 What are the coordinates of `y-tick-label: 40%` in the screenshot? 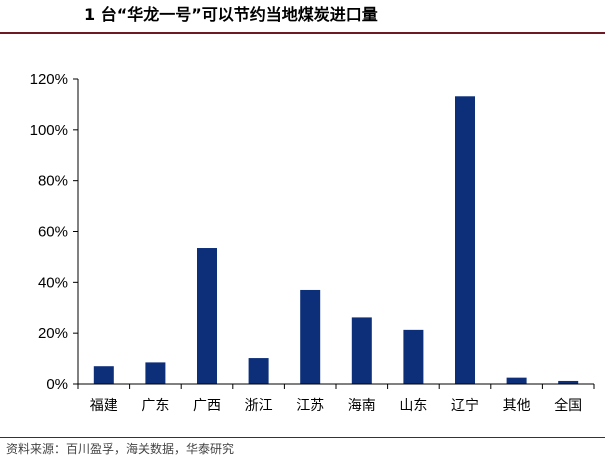 It's located at (53, 282).